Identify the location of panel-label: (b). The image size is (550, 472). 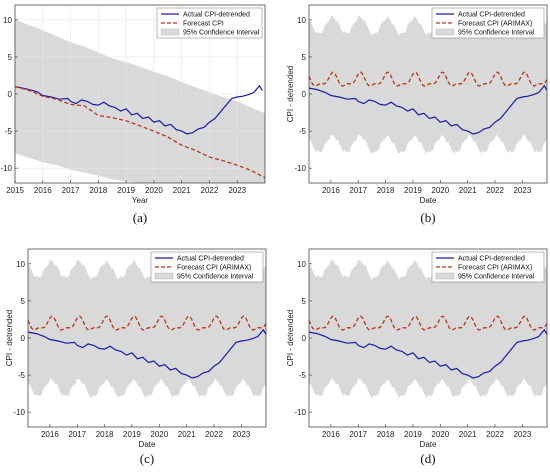
(427, 217).